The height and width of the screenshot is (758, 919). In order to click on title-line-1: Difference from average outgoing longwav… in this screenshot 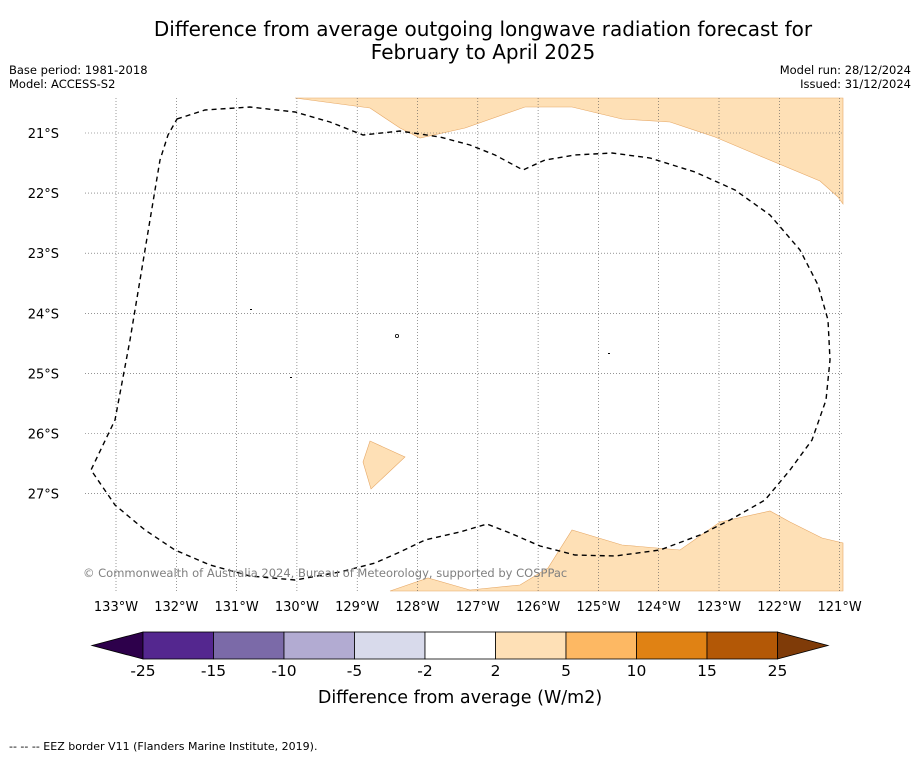, I will do `click(483, 29)`.